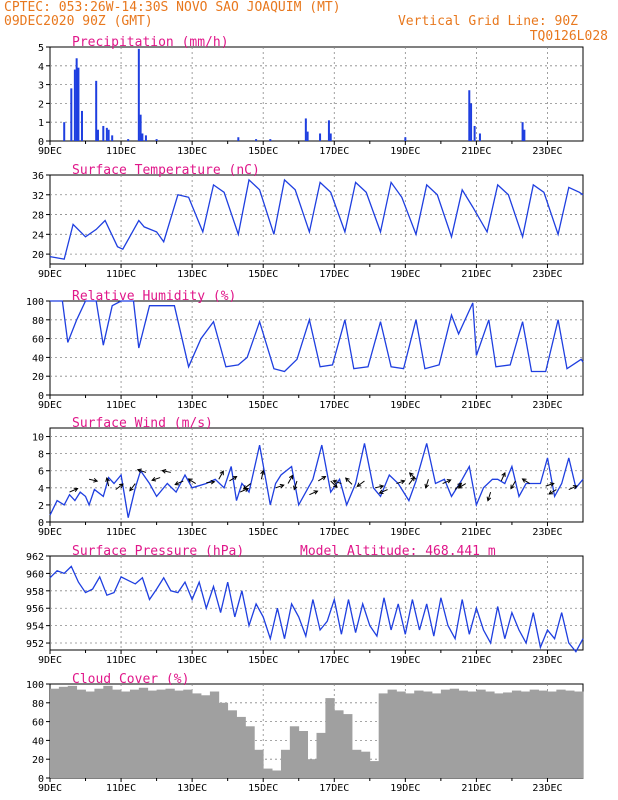 This screenshot has width=618, height=800. I want to click on y-tick-label: 4, so click(41, 489).